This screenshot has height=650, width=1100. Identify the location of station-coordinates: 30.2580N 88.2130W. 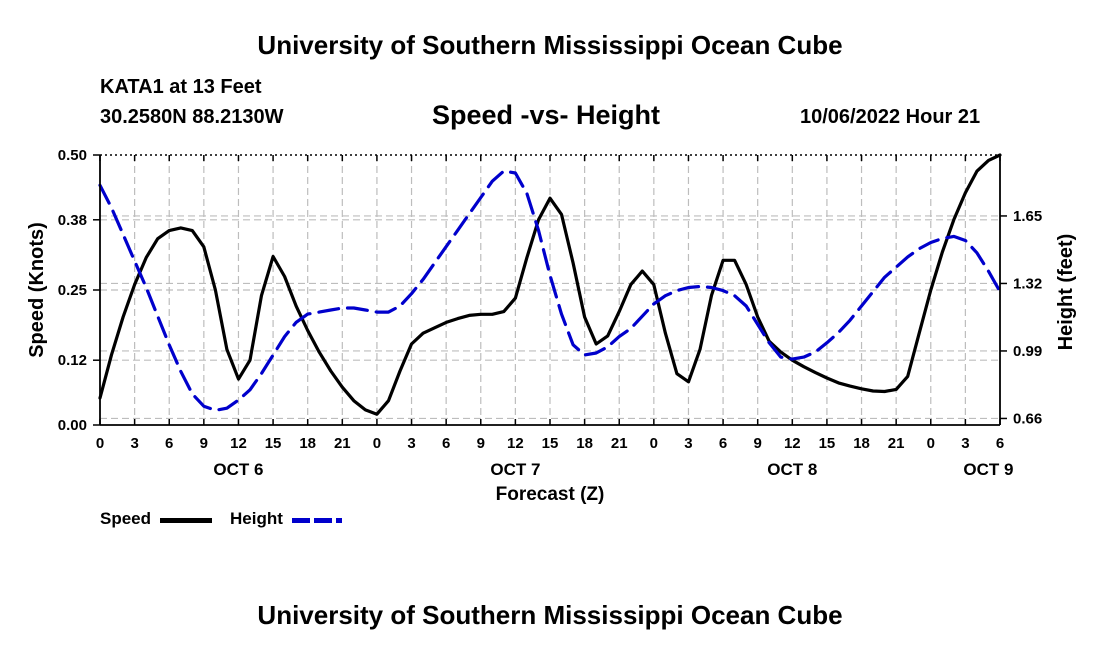
(192, 117).